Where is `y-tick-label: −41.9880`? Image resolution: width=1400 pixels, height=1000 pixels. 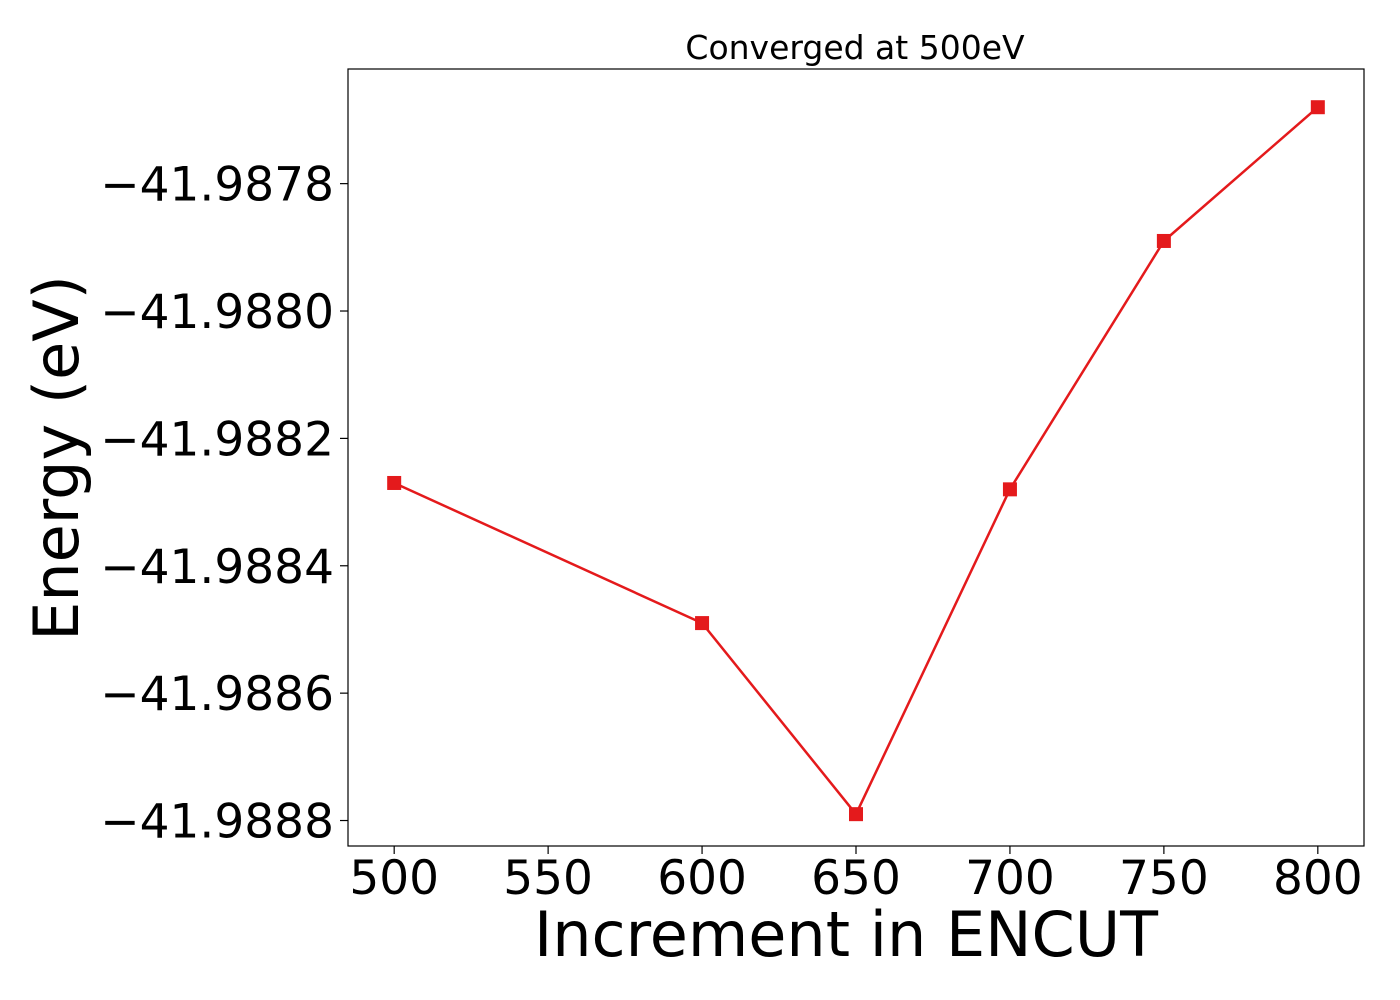
y-tick-label: −41.9880 is located at coordinates (217, 312).